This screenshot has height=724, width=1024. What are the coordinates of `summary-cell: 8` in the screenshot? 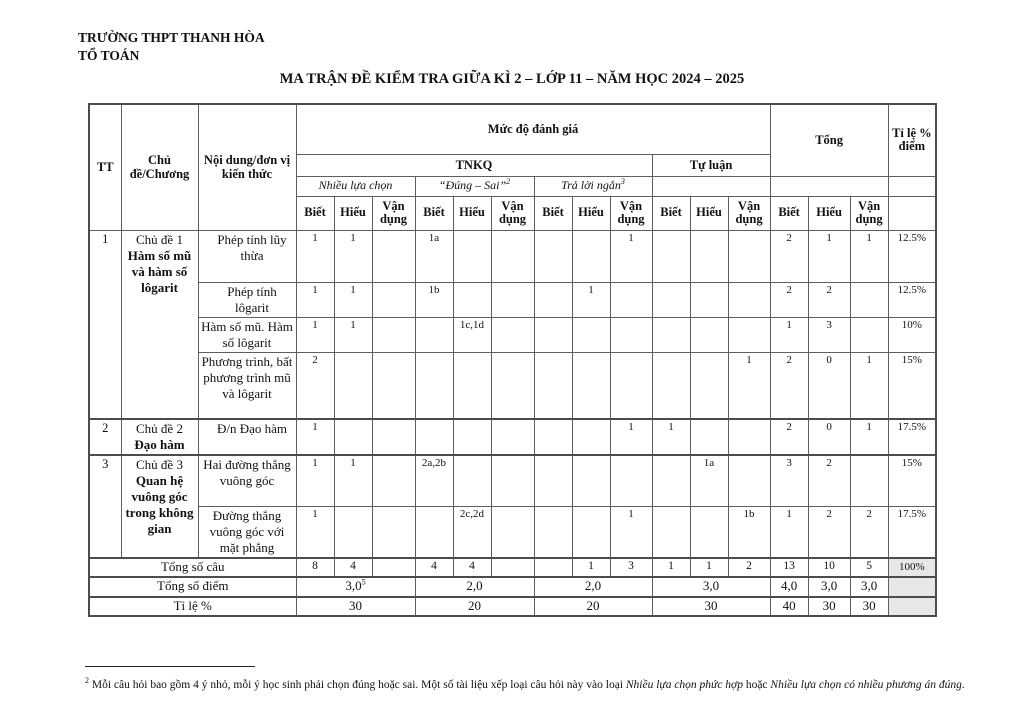 It's located at (315, 566).